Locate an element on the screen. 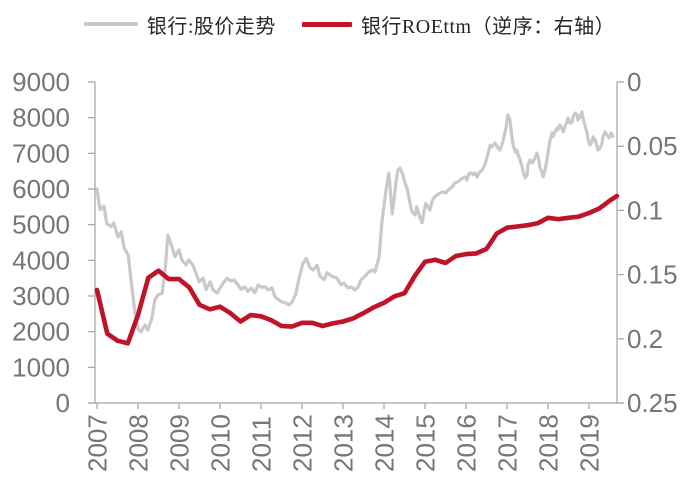  x-axis-year-label: 2010 is located at coordinates (221, 443).